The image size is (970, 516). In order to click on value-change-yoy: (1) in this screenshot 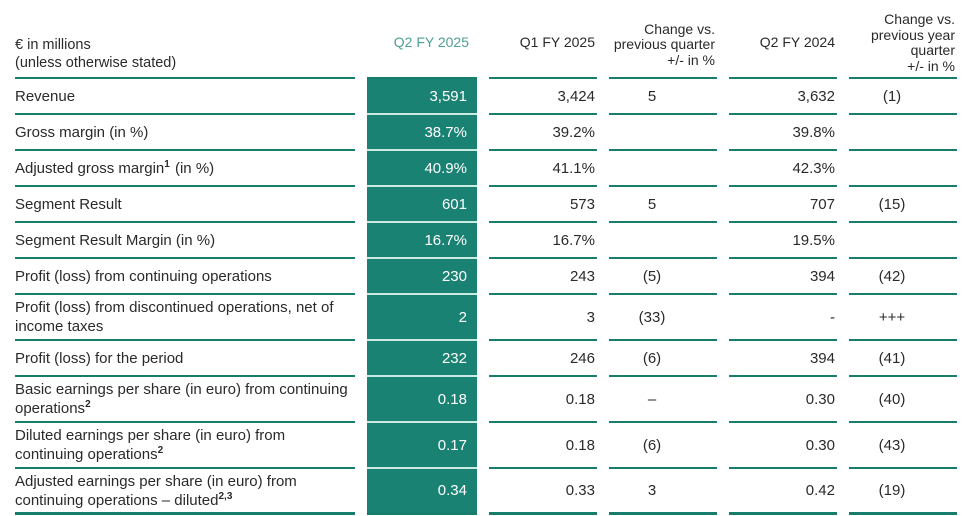, I will do `click(903, 97)`.